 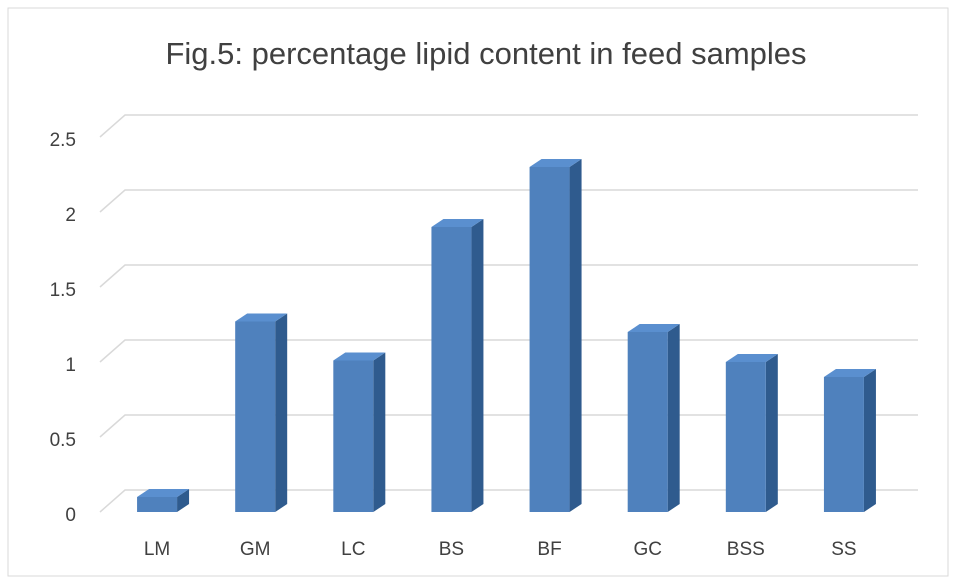 What do you see at coordinates (63, 290) in the screenshot?
I see `y-tick-label: 1.5` at bounding box center [63, 290].